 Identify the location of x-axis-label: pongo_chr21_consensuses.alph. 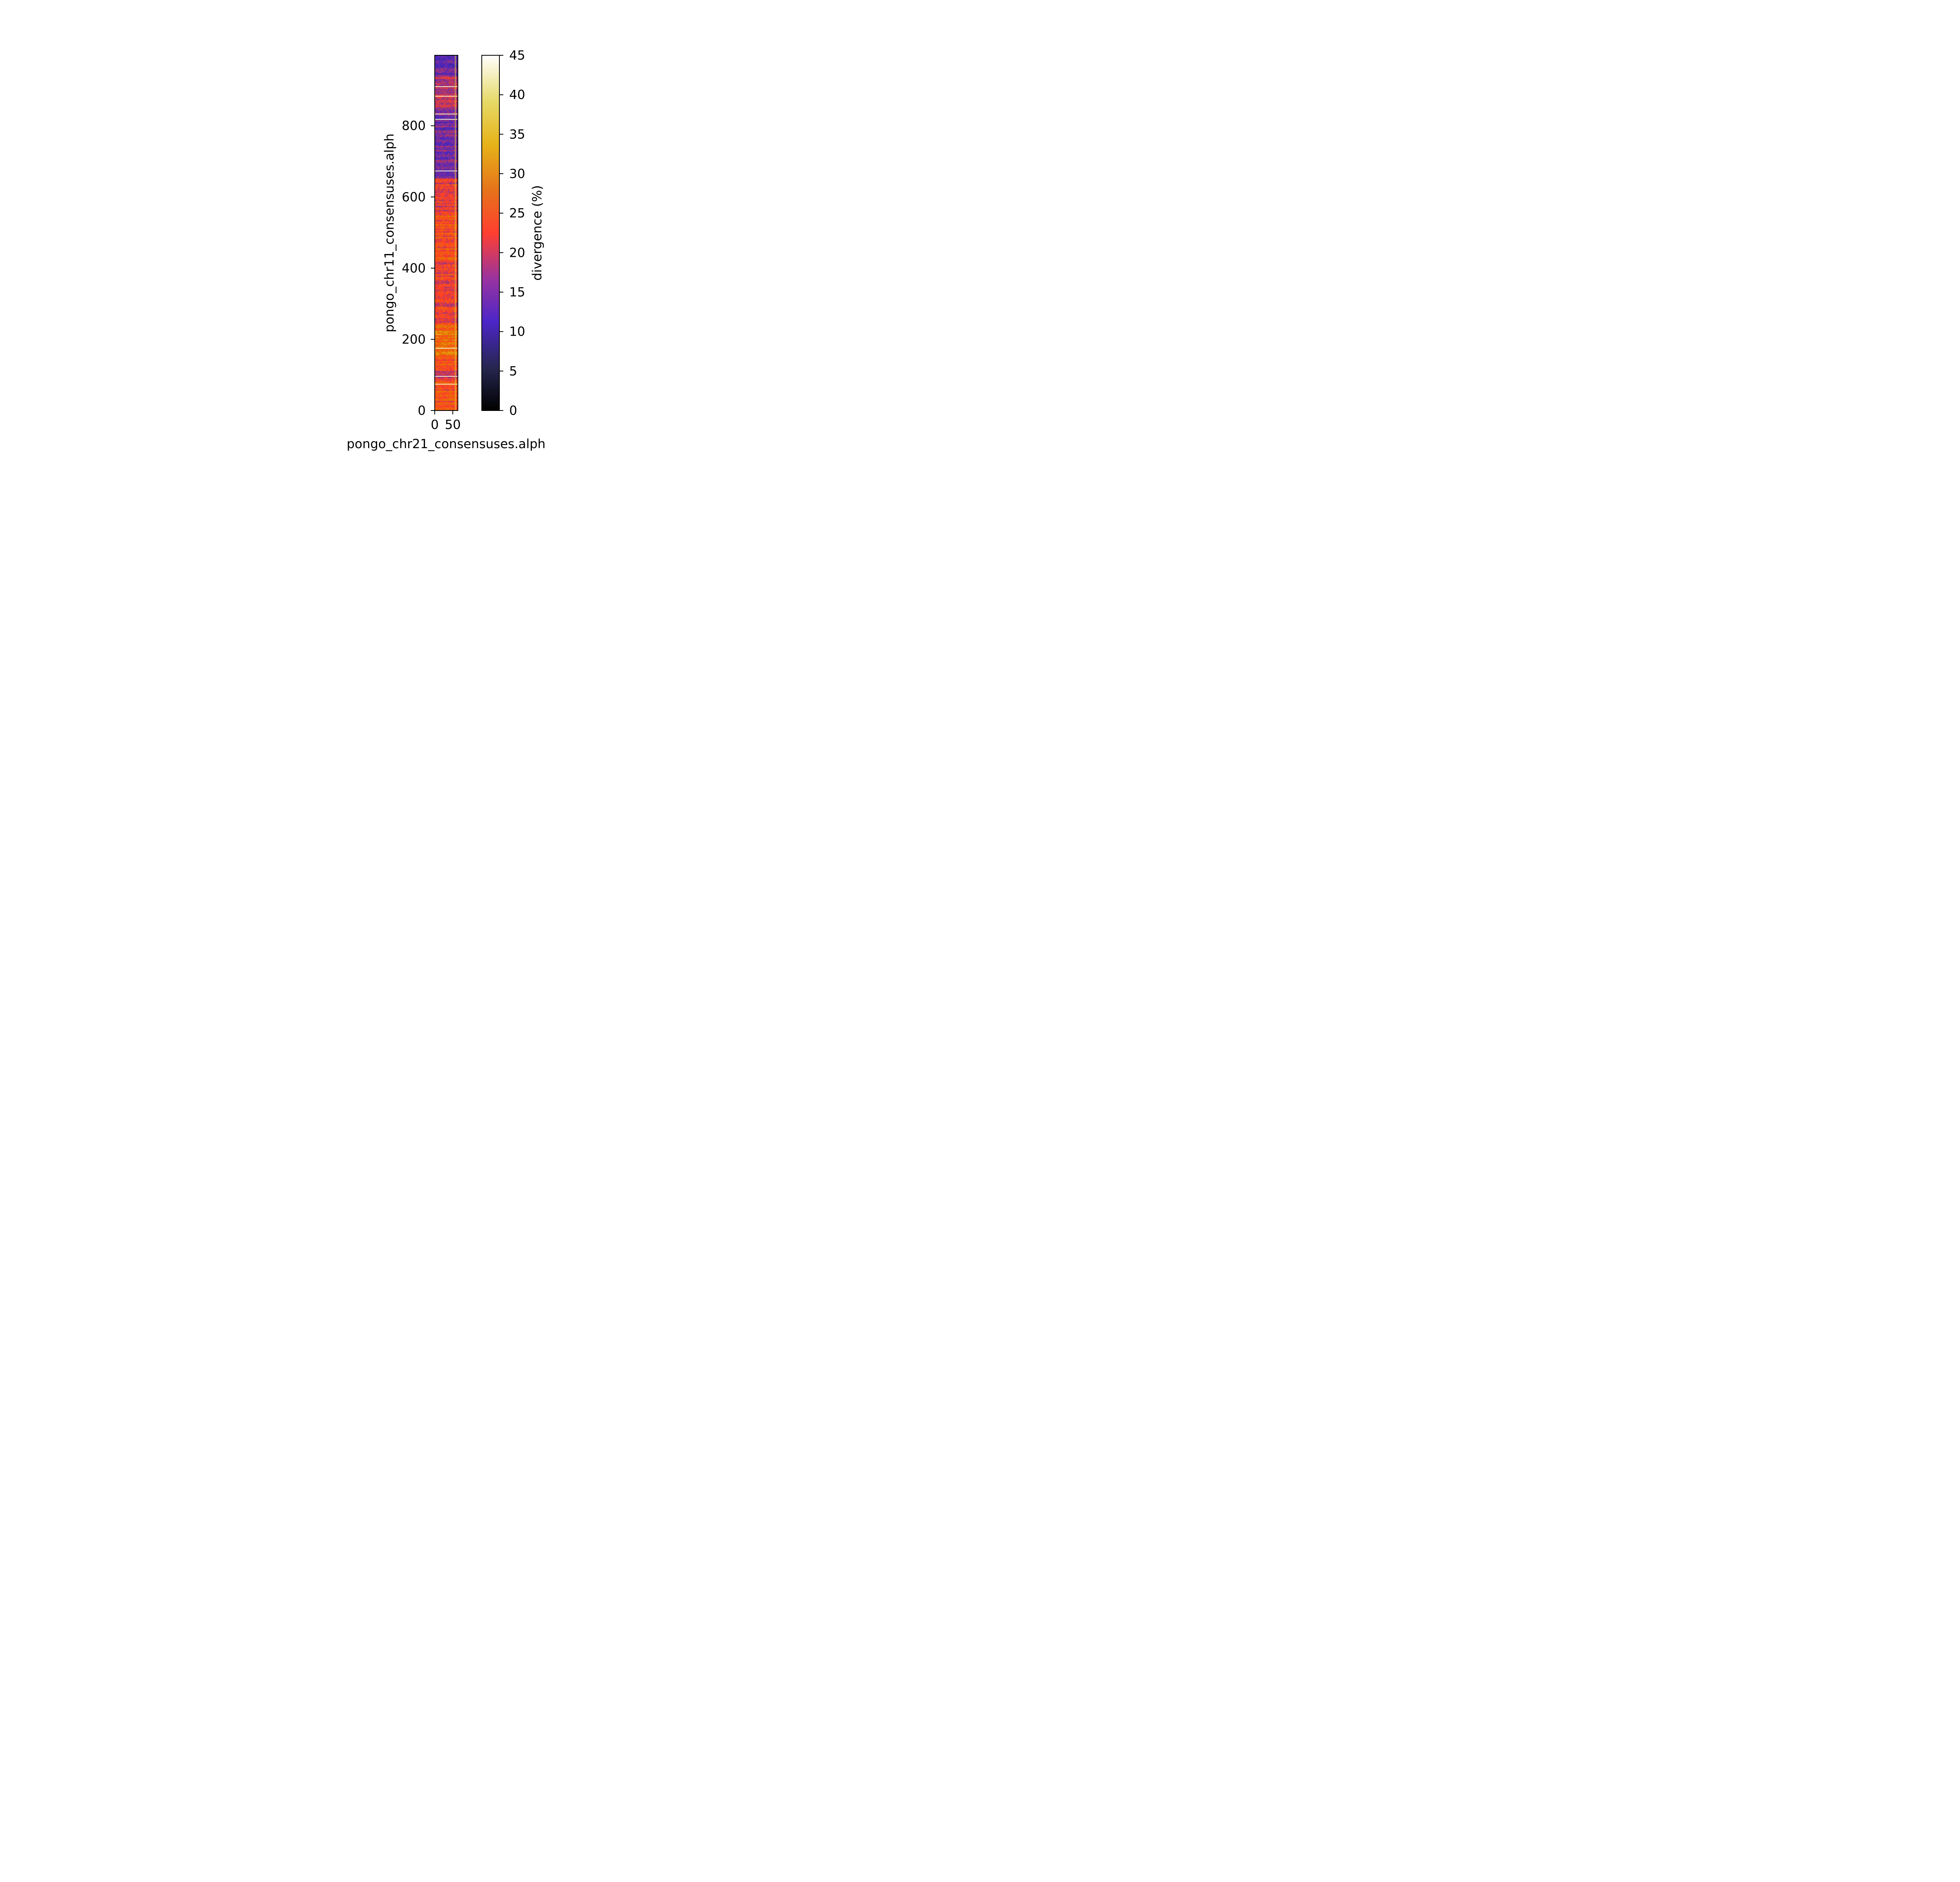
(446, 443).